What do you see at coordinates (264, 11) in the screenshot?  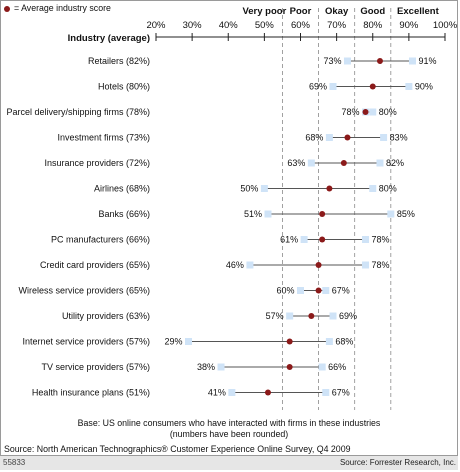 I see `rating-label: Very poor` at bounding box center [264, 11].